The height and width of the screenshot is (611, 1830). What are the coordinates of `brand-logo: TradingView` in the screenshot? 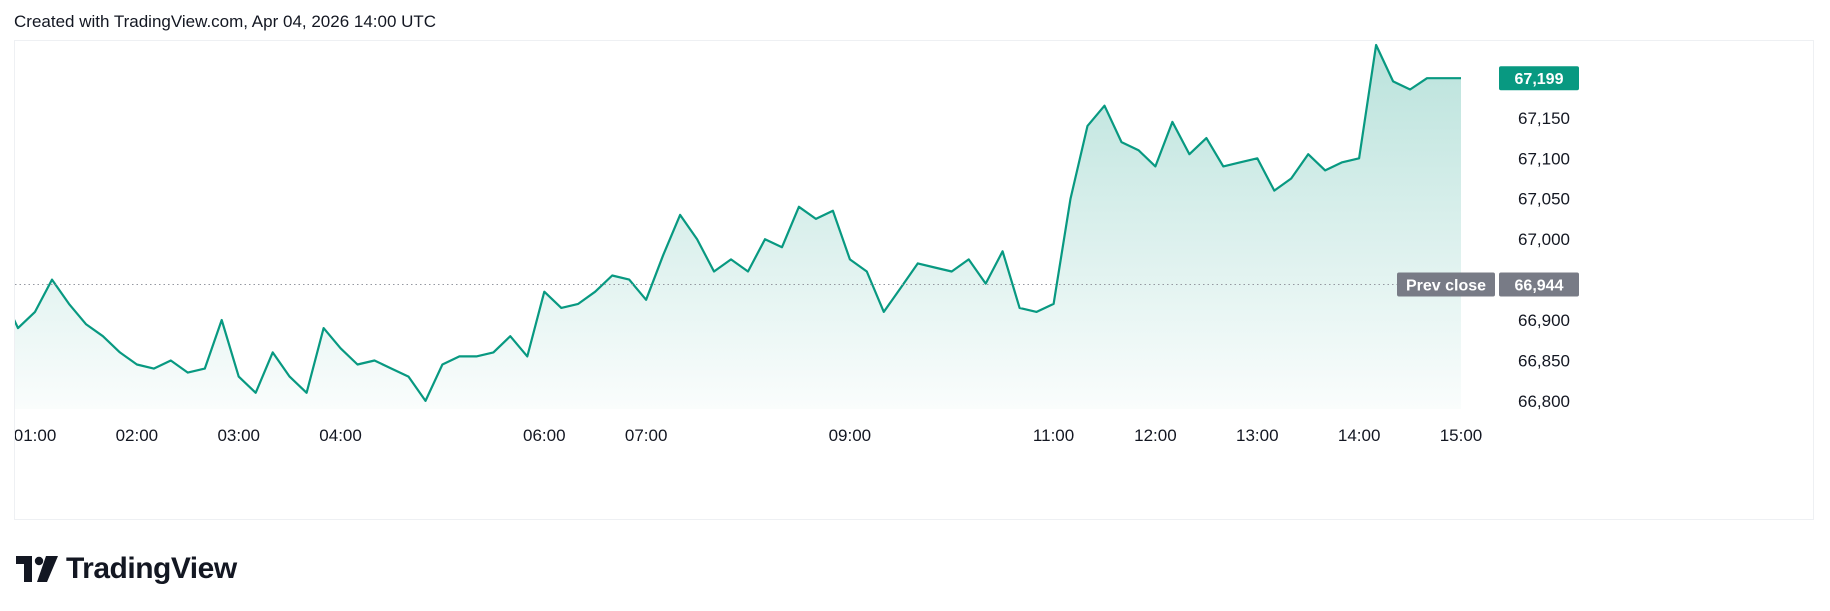 It's located at (126, 569).